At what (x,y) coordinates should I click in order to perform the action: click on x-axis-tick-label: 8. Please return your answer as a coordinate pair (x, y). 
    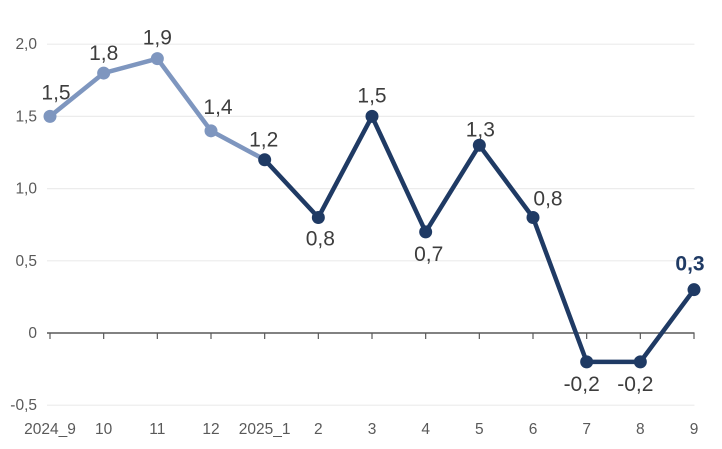
    Looking at the image, I should click on (640, 429).